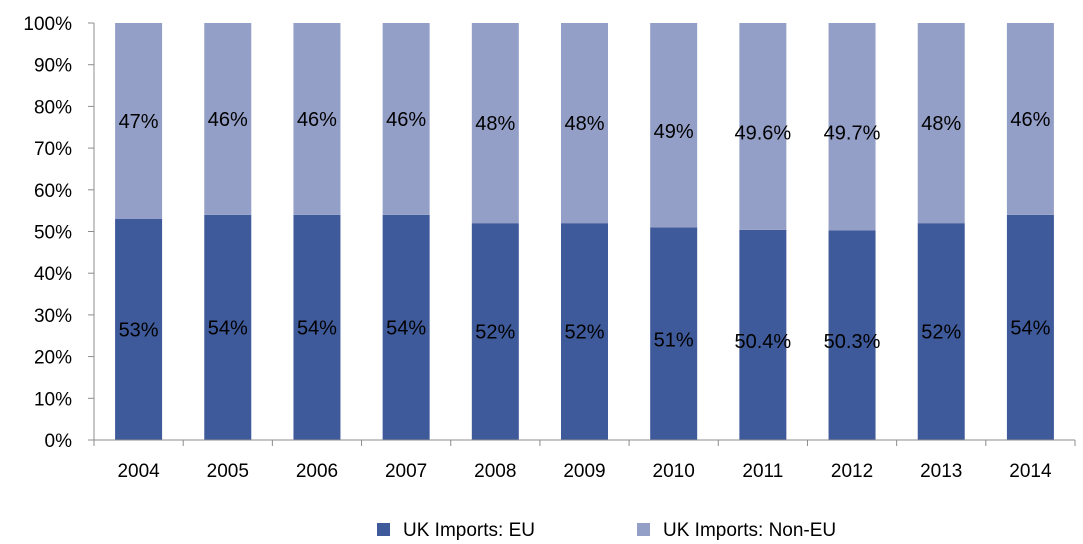  What do you see at coordinates (852, 471) in the screenshot?
I see `x-tick-label: 2012` at bounding box center [852, 471].